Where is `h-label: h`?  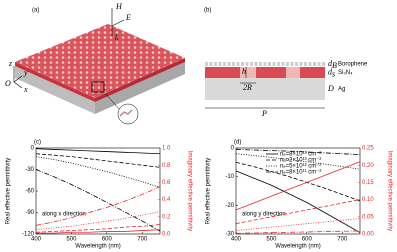
h-label: h is located at coordinates (244, 71).